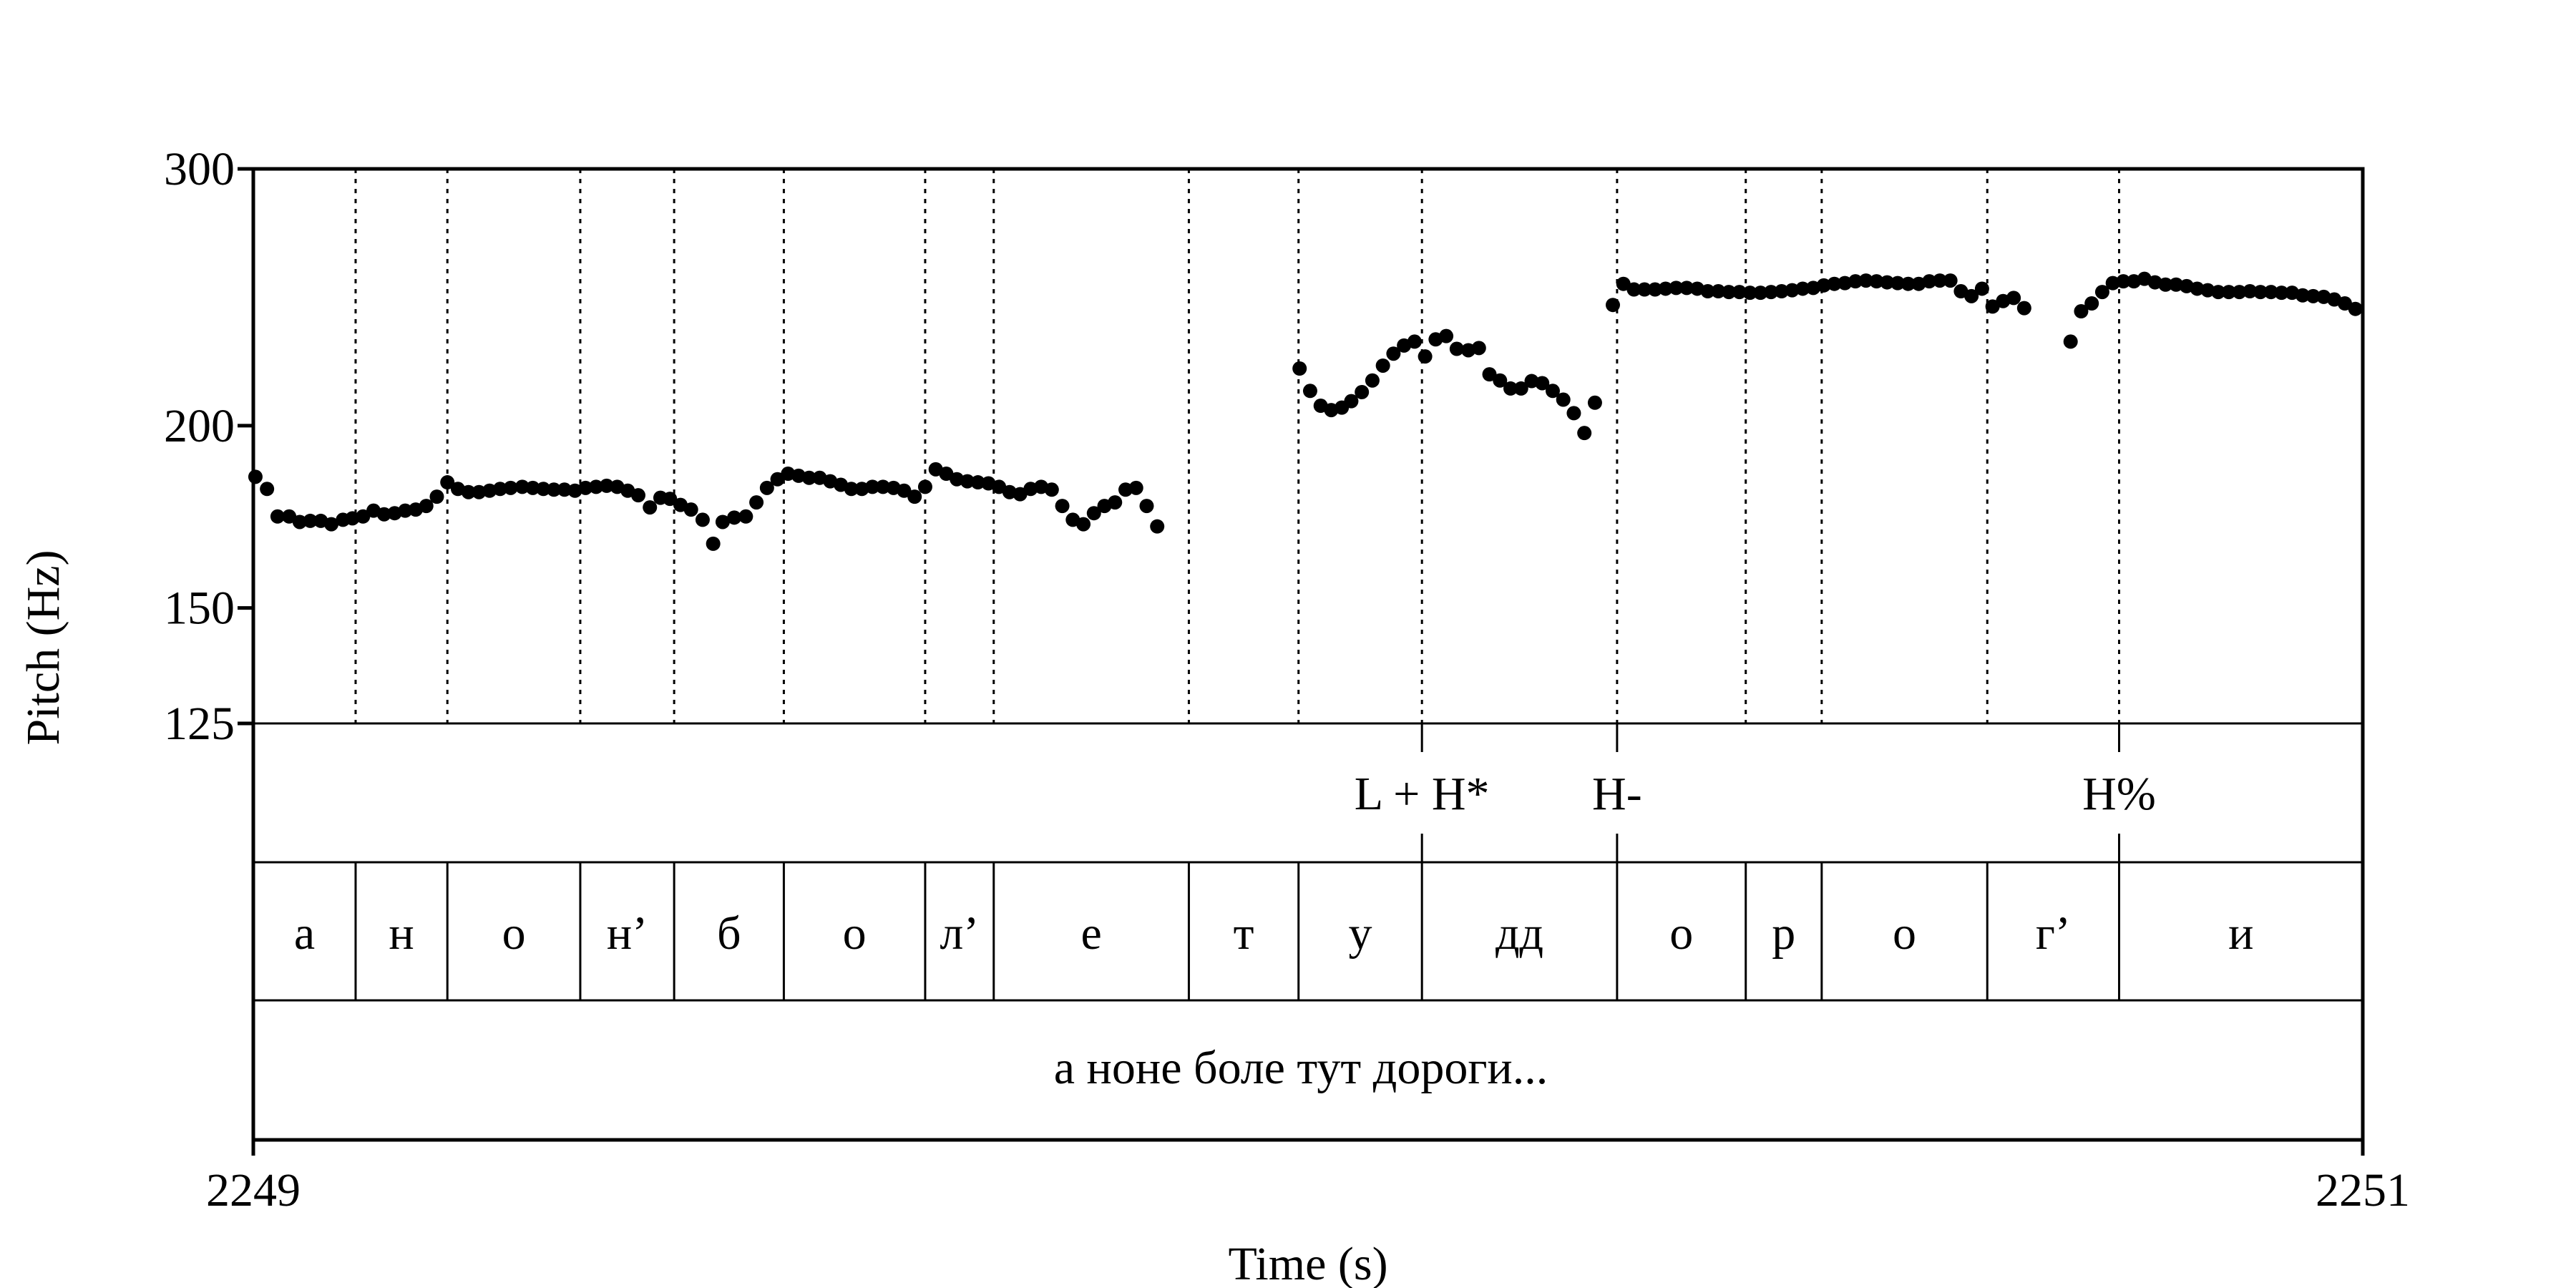 This screenshot has width=2576, height=1288. I want to click on x-tick-label: 2249, so click(253, 1190).